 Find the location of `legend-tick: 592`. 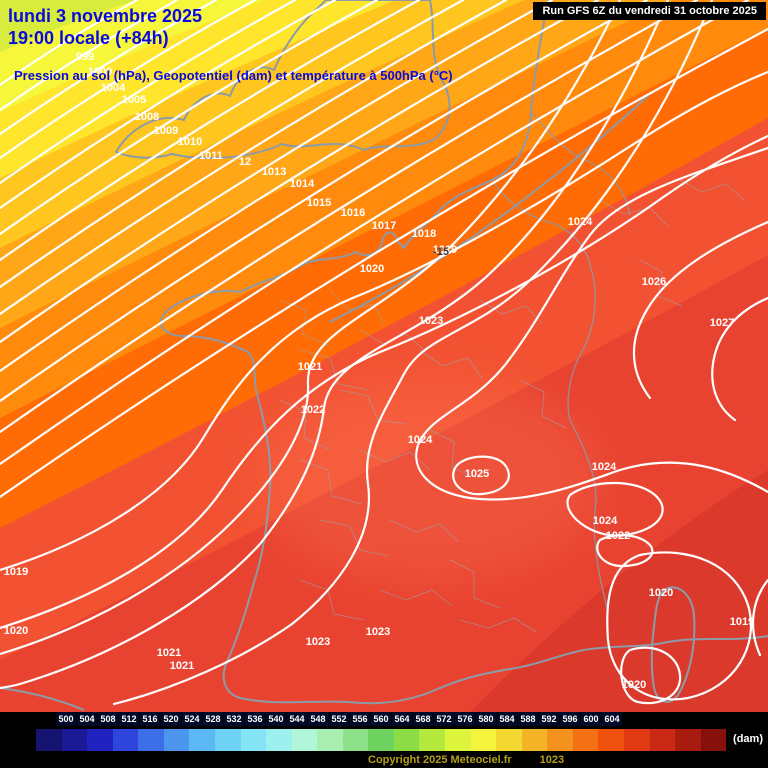

legend-tick: 592 is located at coordinates (549, 719).